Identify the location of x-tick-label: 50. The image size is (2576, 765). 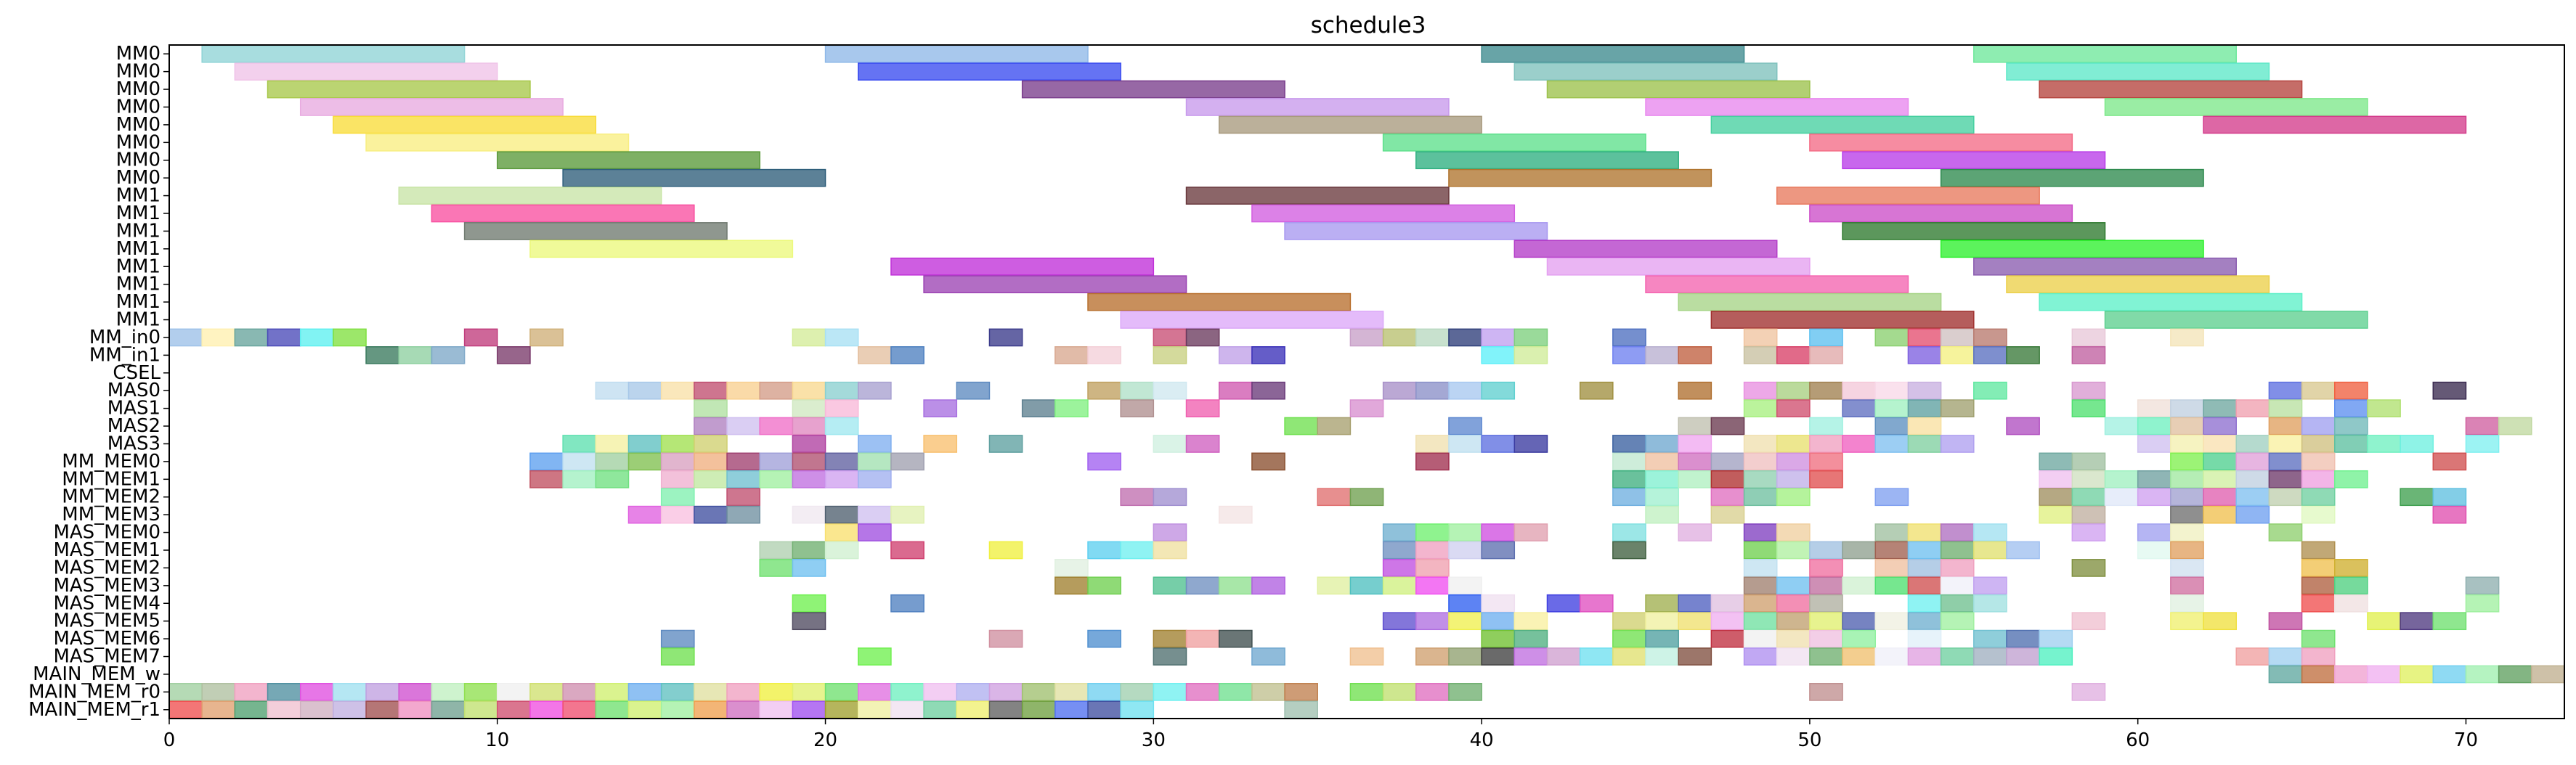
(1809, 740).